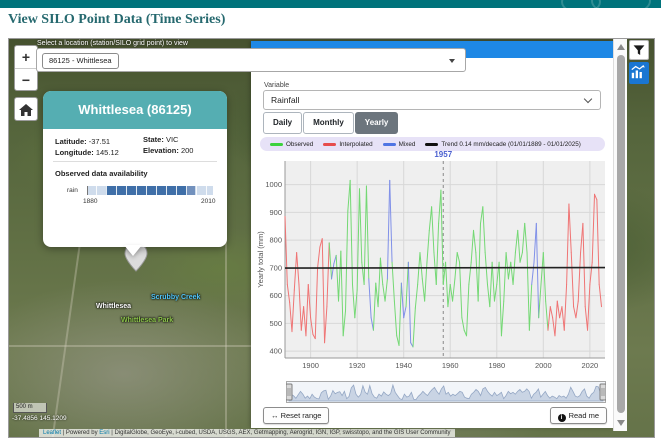 The image size is (661, 446). I want to click on granularity-tabs: Daily Monthly Yearly, so click(331, 123).